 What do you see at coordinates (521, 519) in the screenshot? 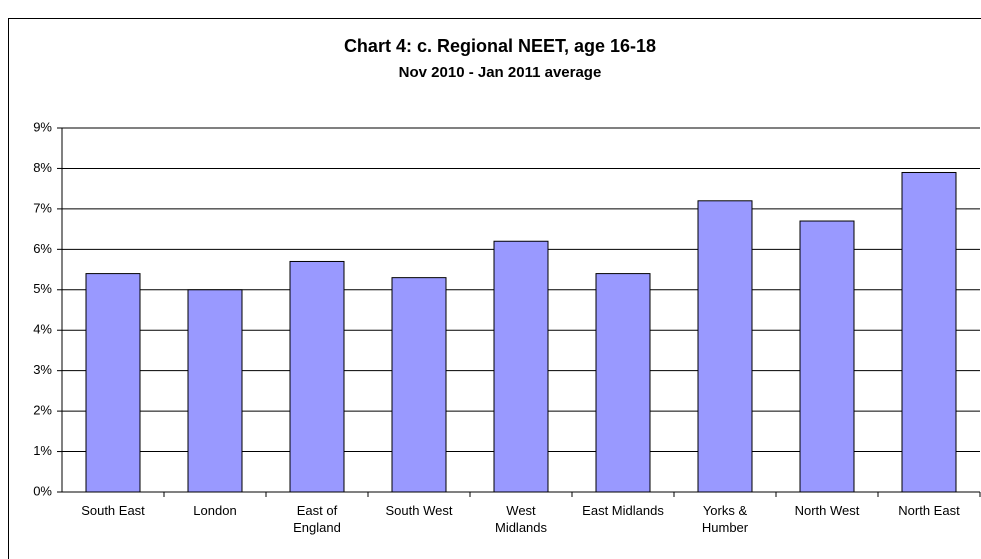
I see `x-tick-label: West Midlands` at bounding box center [521, 519].